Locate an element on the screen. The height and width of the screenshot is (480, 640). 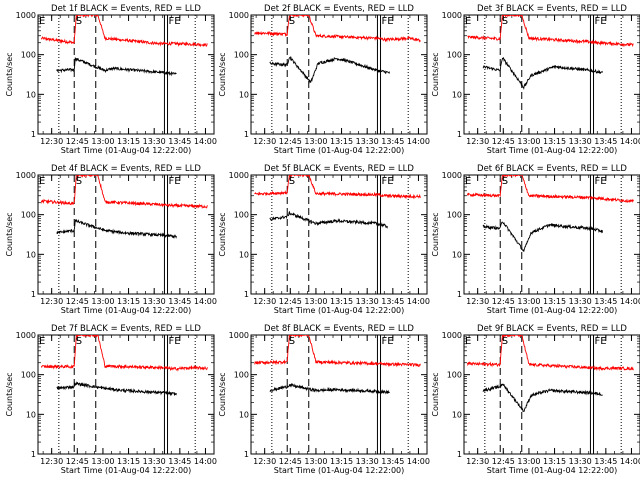
panel-title: Det 8f BLACK = Events, RED = LLD is located at coordinates (339, 329).